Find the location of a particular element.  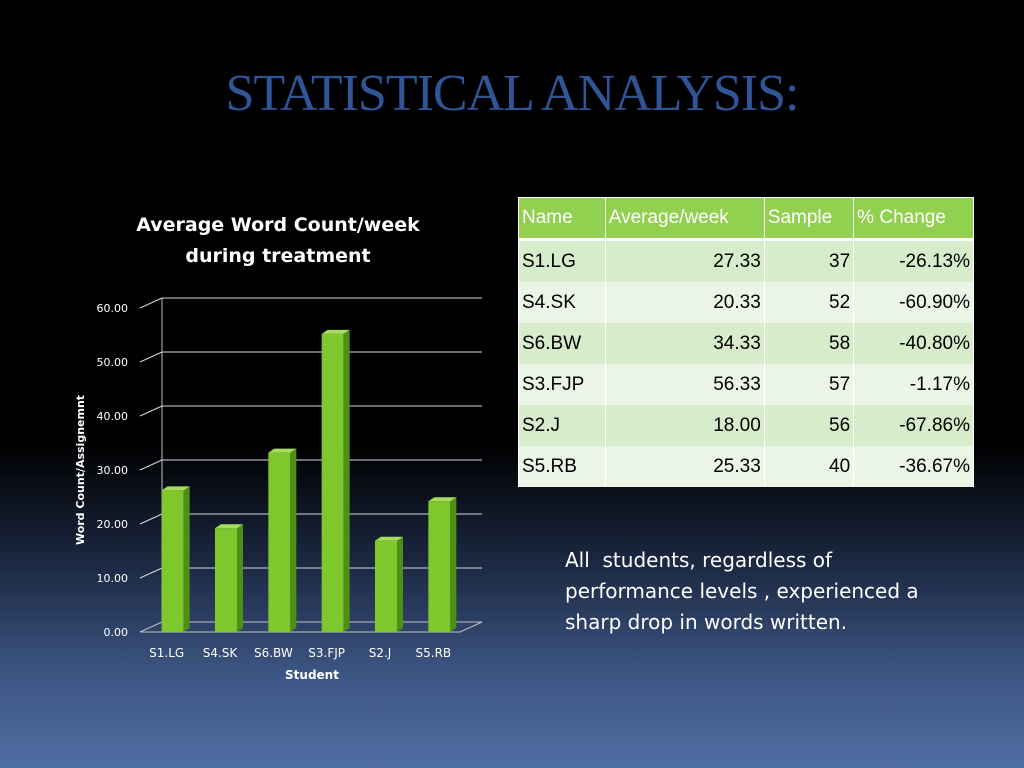

table-header-row: Name Average/week Sample % Change is located at coordinates (746, 219).